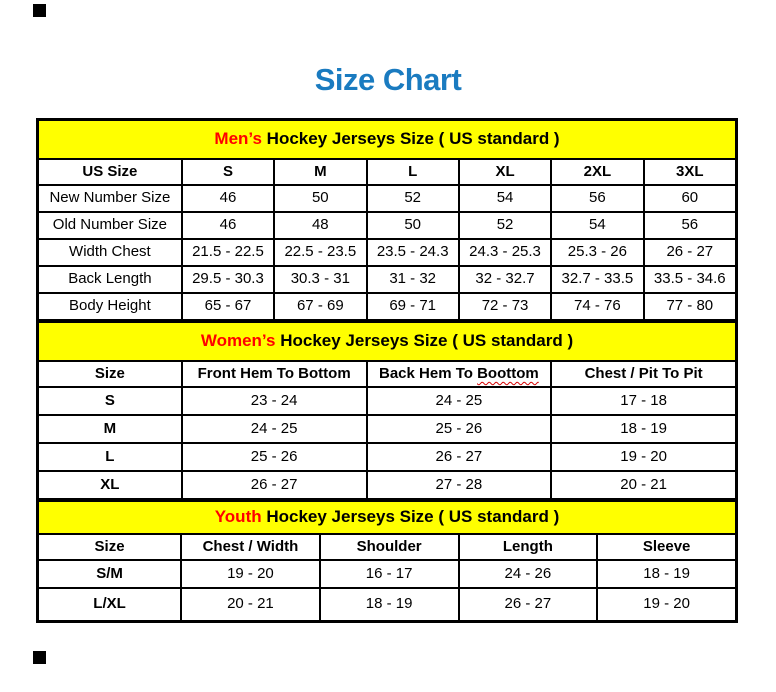 The image size is (776, 692). What do you see at coordinates (508, 373) in the screenshot?
I see `misspelled-word: Boottom` at bounding box center [508, 373].